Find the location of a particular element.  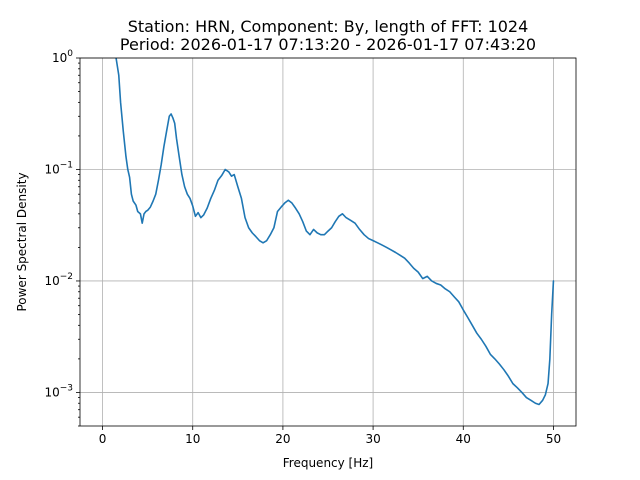

y-axis-label: Power Spectral Density is located at coordinates (22, 241).